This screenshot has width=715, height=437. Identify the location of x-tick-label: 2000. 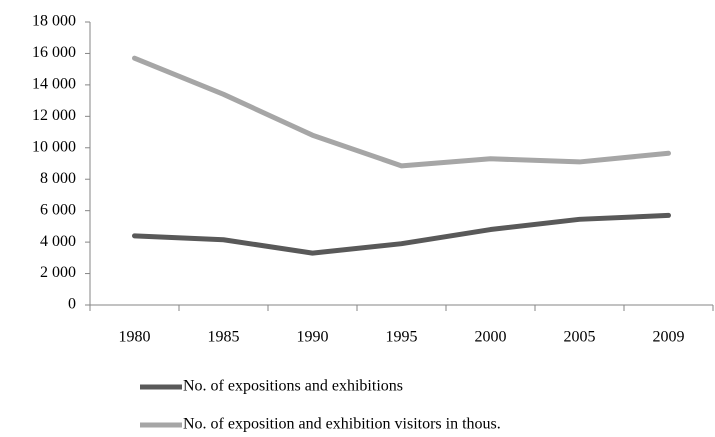
(491, 337).